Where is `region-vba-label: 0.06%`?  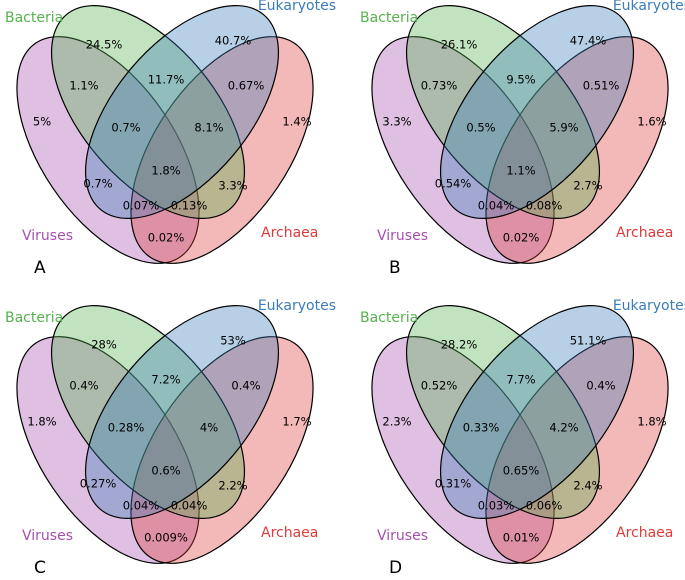 region-vba-label: 0.06% is located at coordinates (544, 506).